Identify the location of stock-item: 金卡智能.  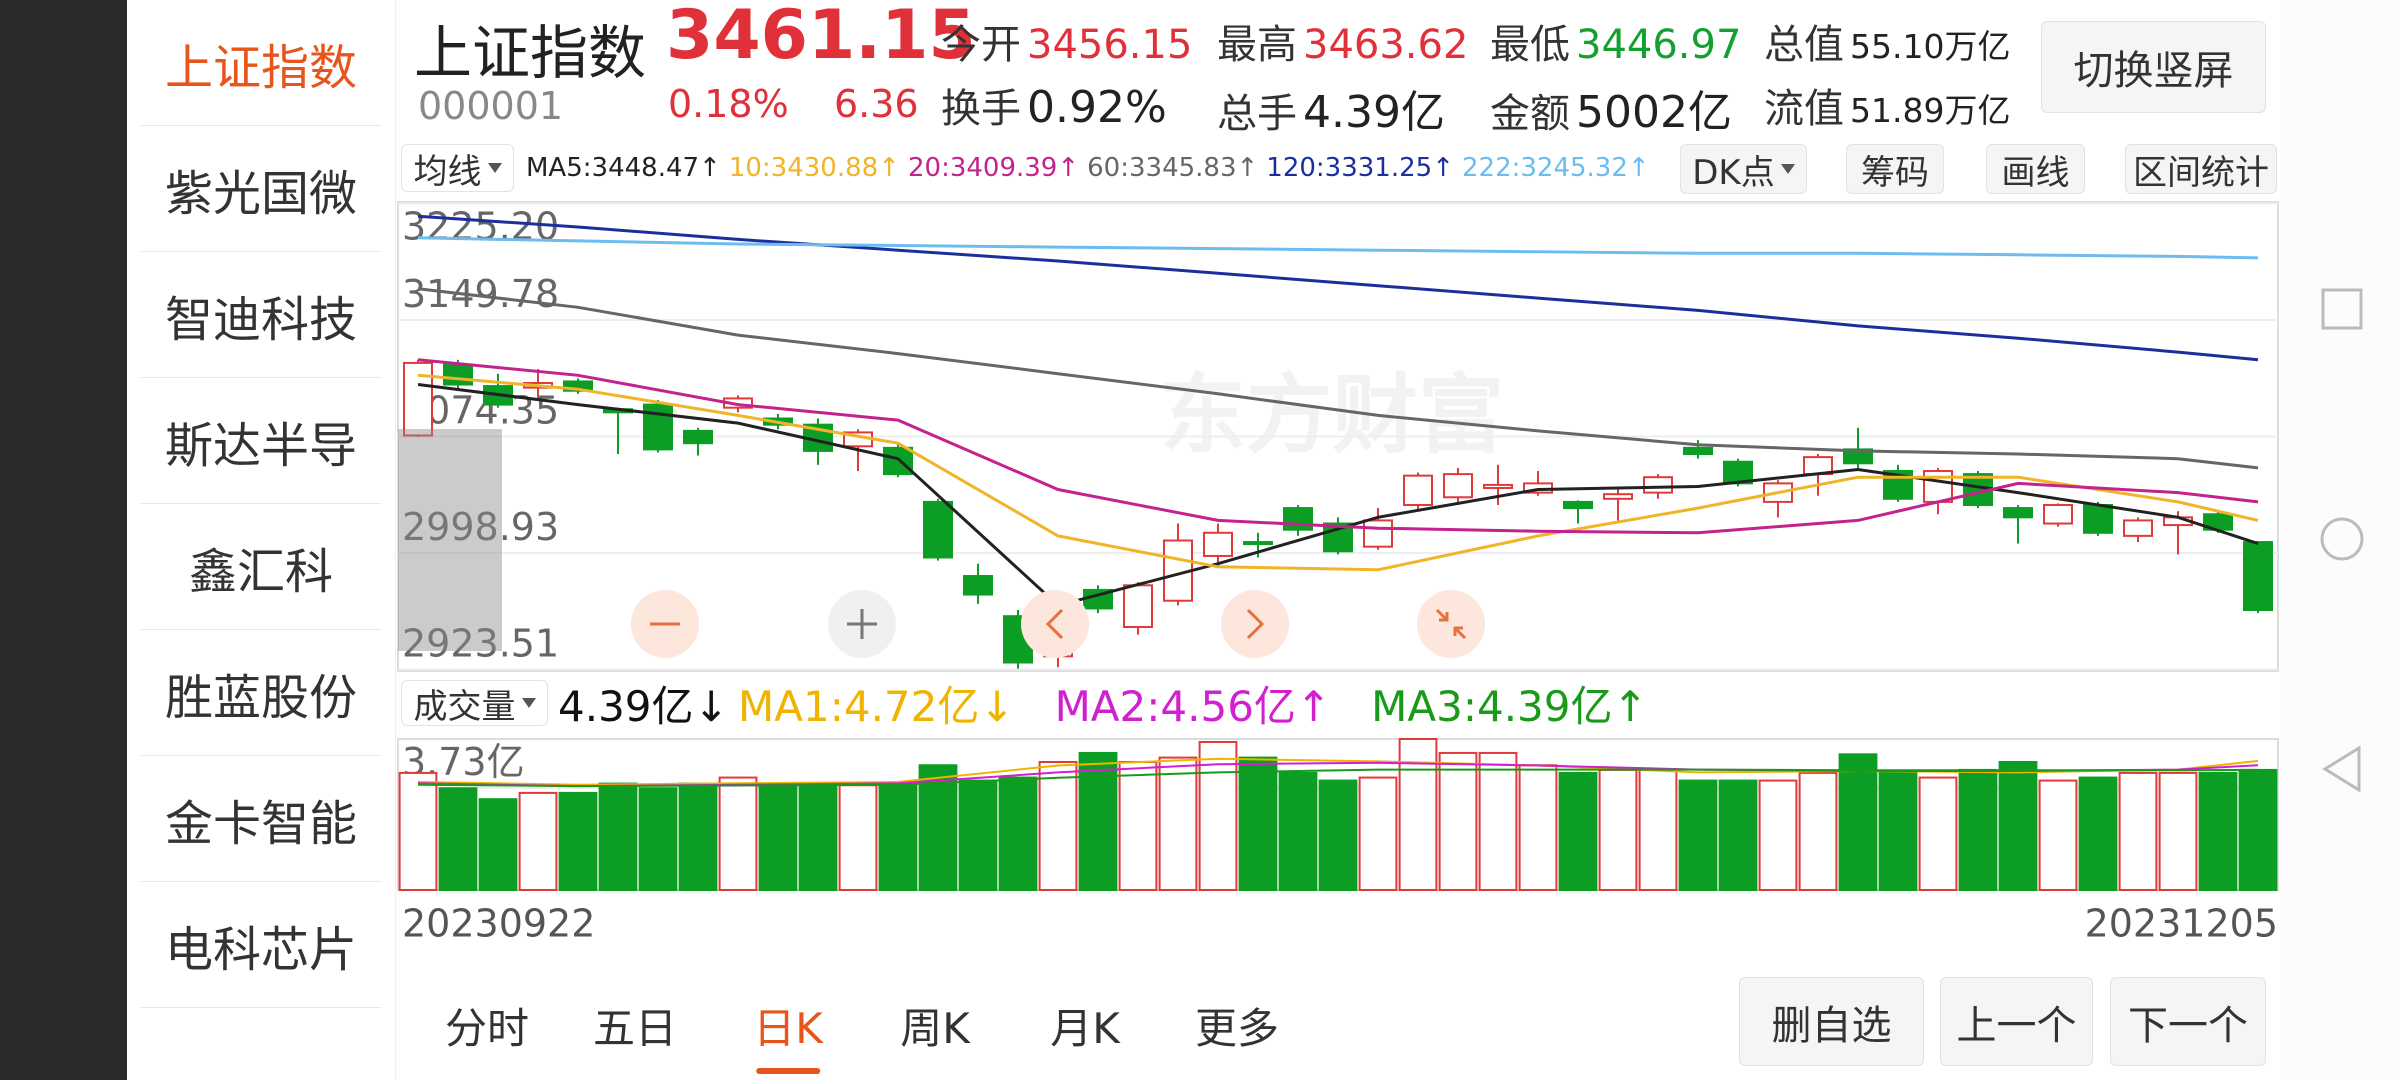
(261, 819).